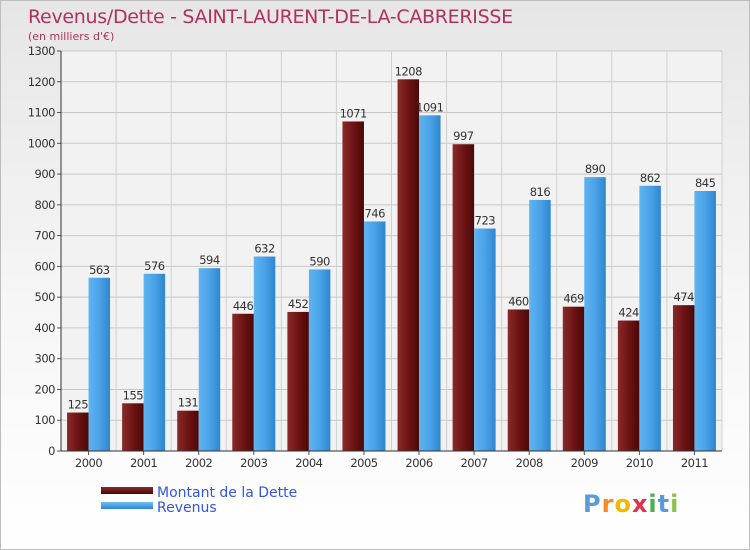 This screenshot has height=550, width=750. What do you see at coordinates (243, 306) in the screenshot?
I see `label-dette: 446` at bounding box center [243, 306].